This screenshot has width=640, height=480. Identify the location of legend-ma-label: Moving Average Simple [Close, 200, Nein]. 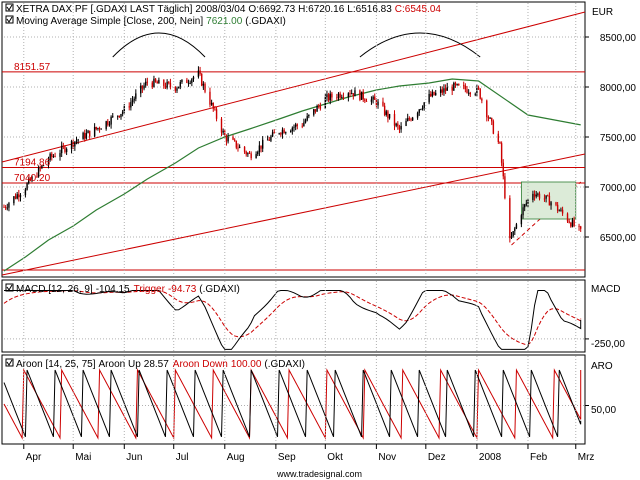
(109, 21).